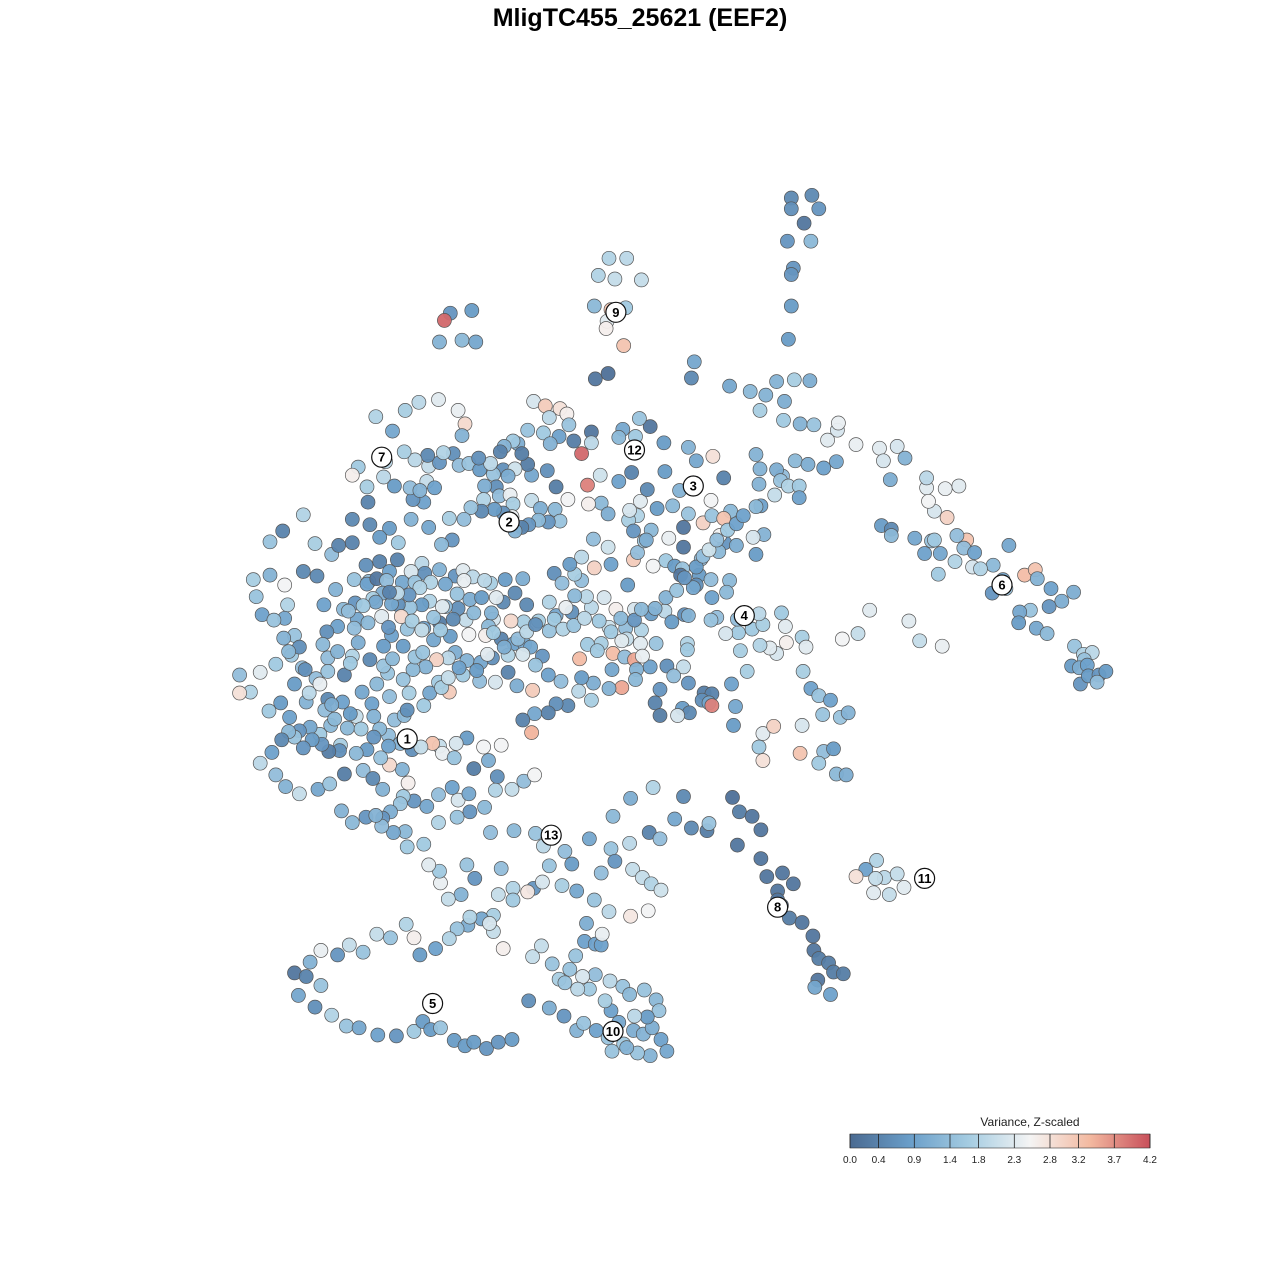  I want to click on legend-color-bar, so click(1000, 1141).